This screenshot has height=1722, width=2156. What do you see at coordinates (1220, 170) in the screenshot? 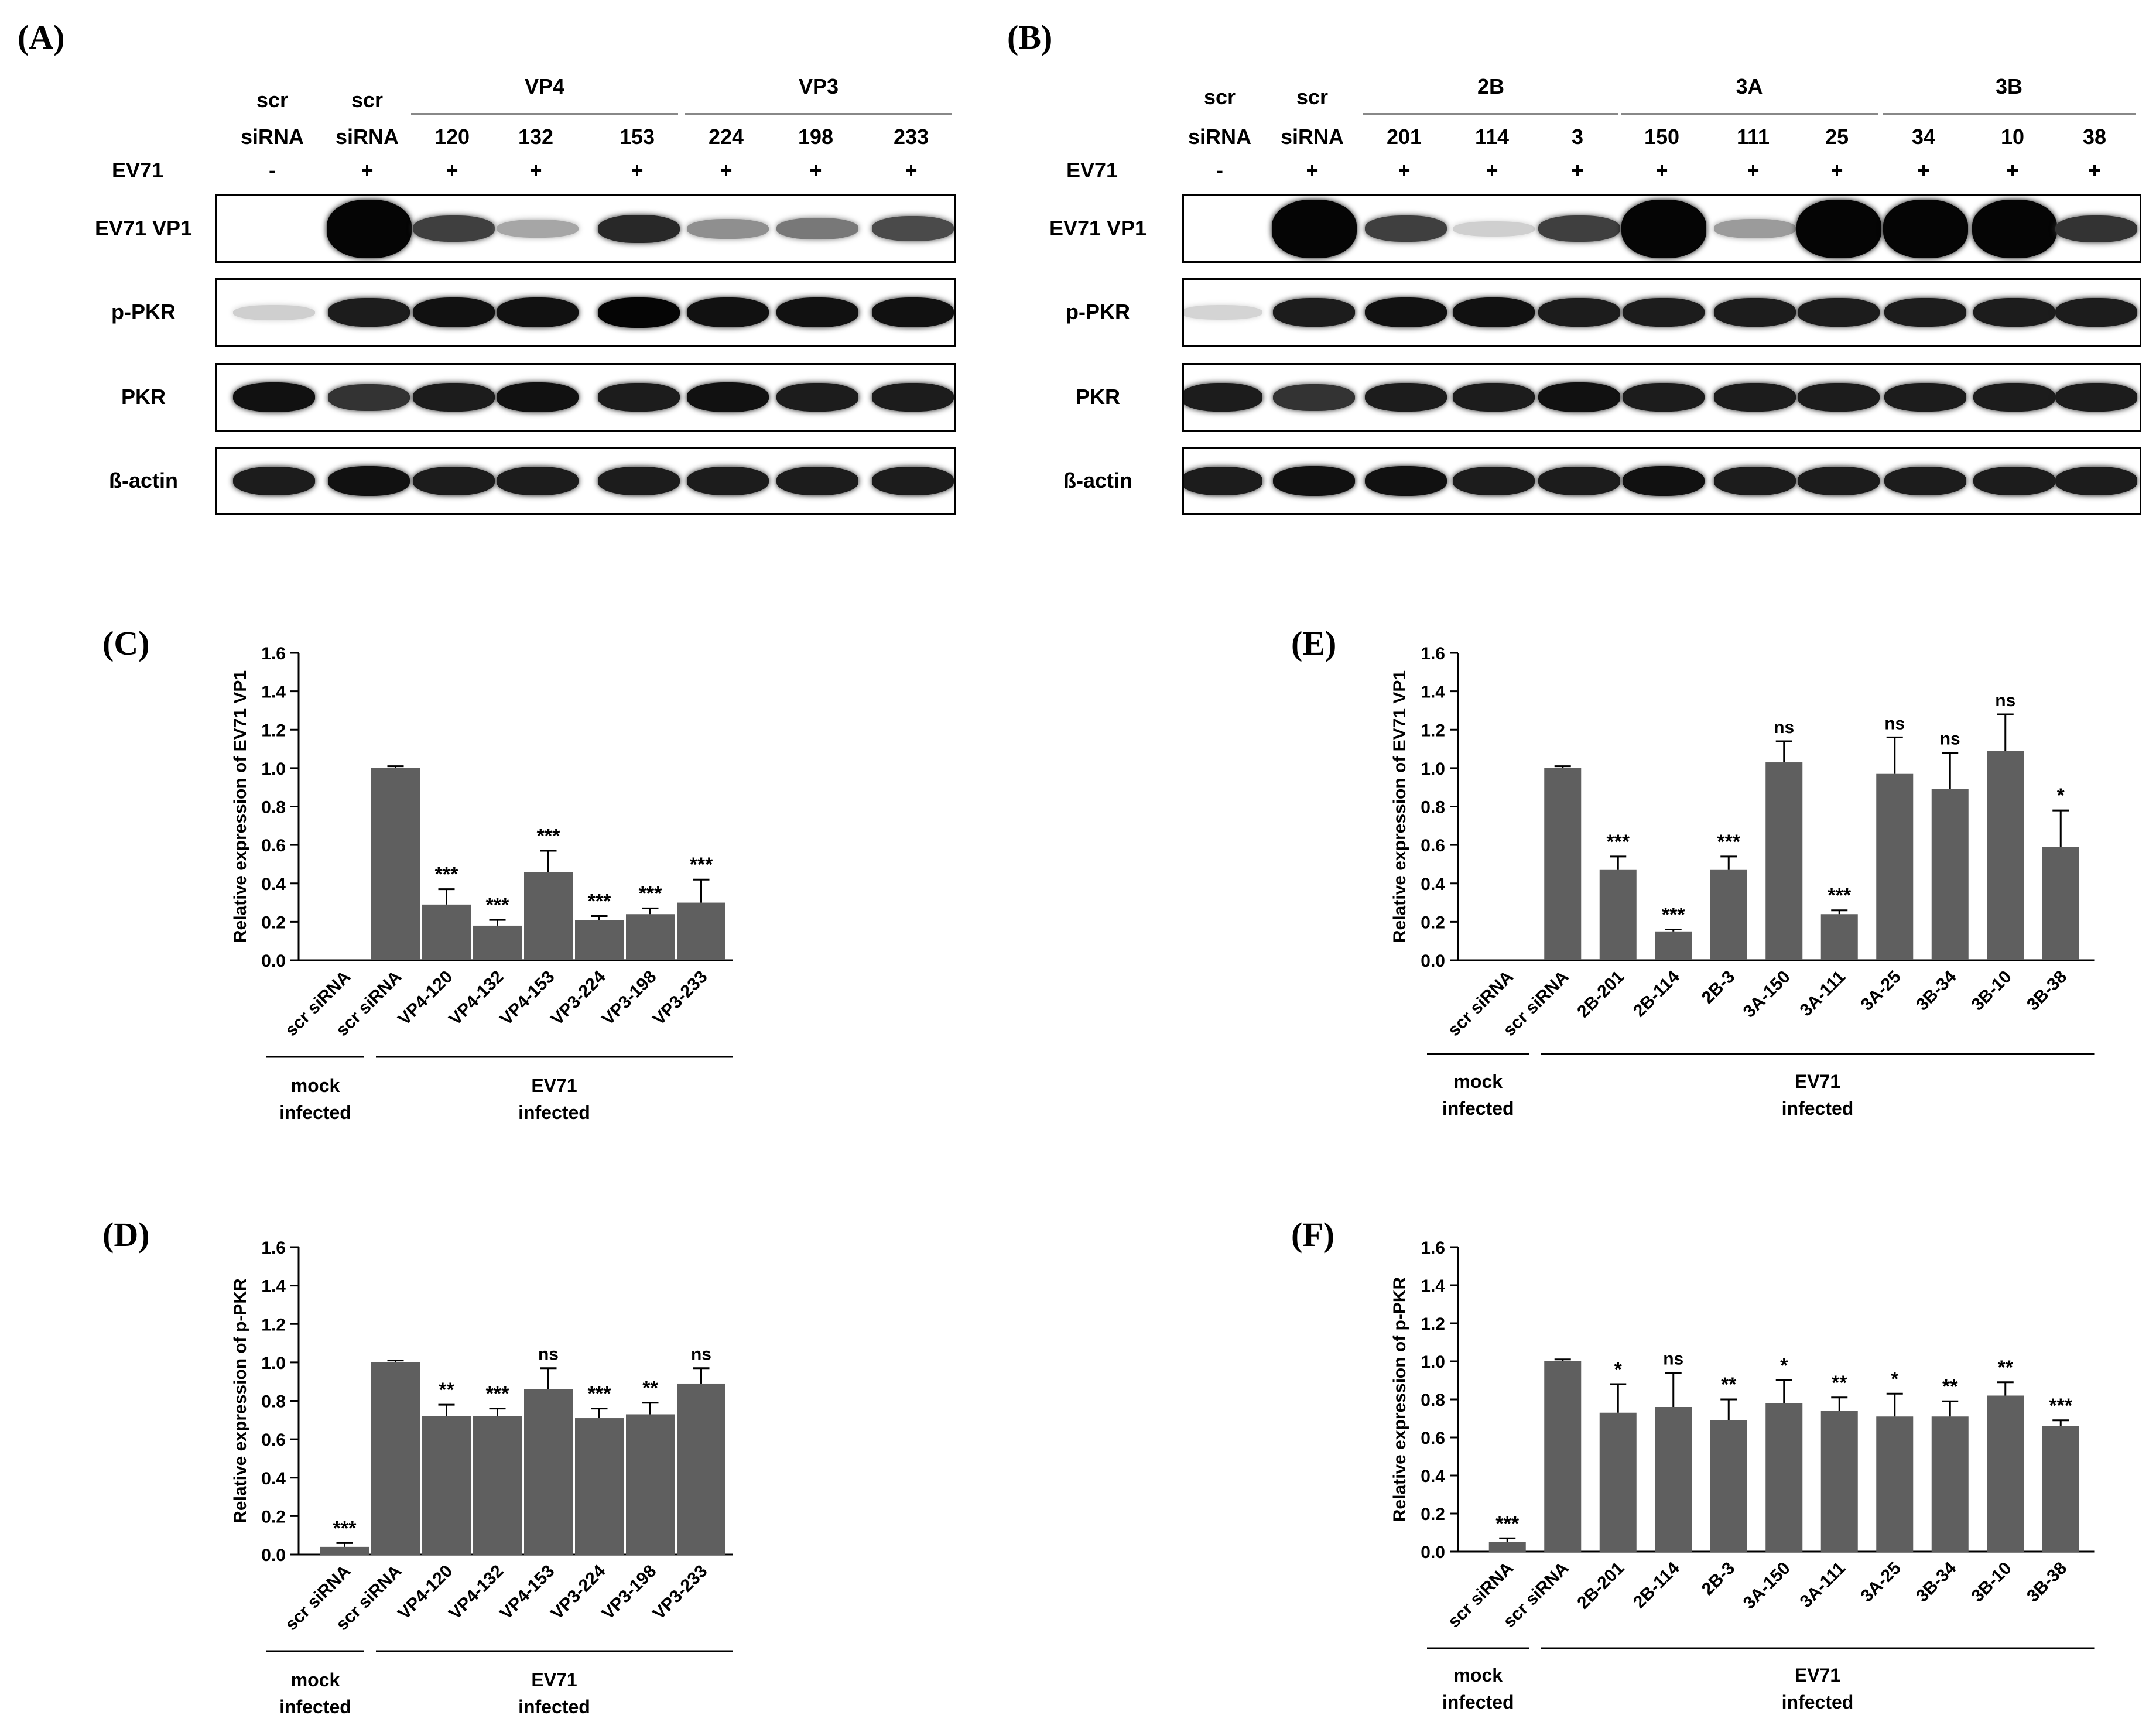
I see `ev71-sign: -` at bounding box center [1220, 170].